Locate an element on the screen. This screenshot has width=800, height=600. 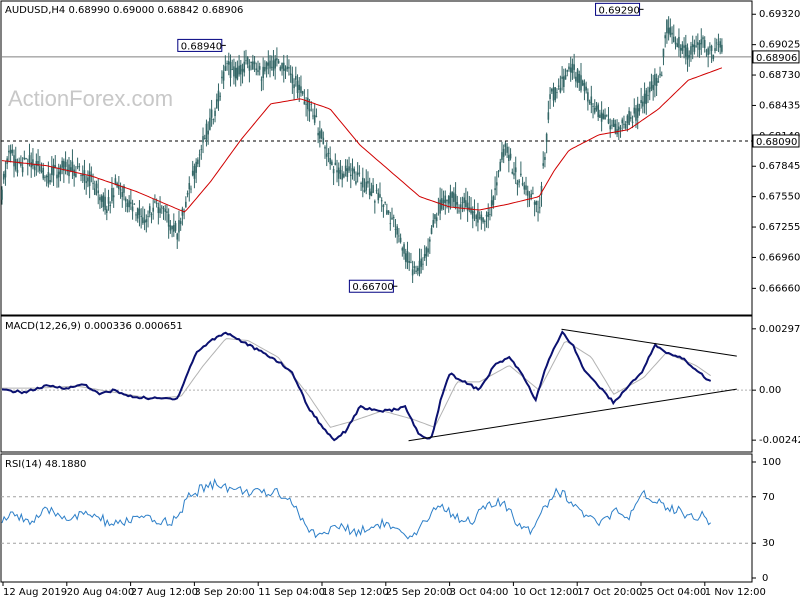
y-tick-label: -0.00242 is located at coordinates (779, 440).